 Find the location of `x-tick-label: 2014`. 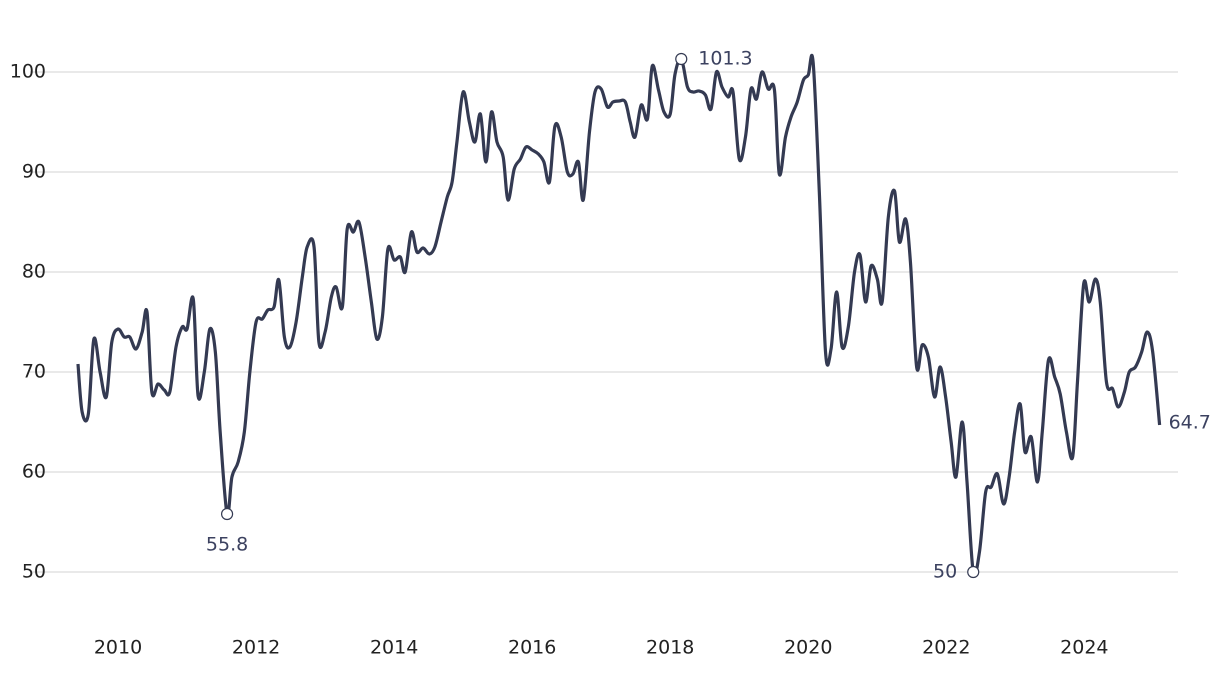

x-tick-label: 2014 is located at coordinates (394, 648).